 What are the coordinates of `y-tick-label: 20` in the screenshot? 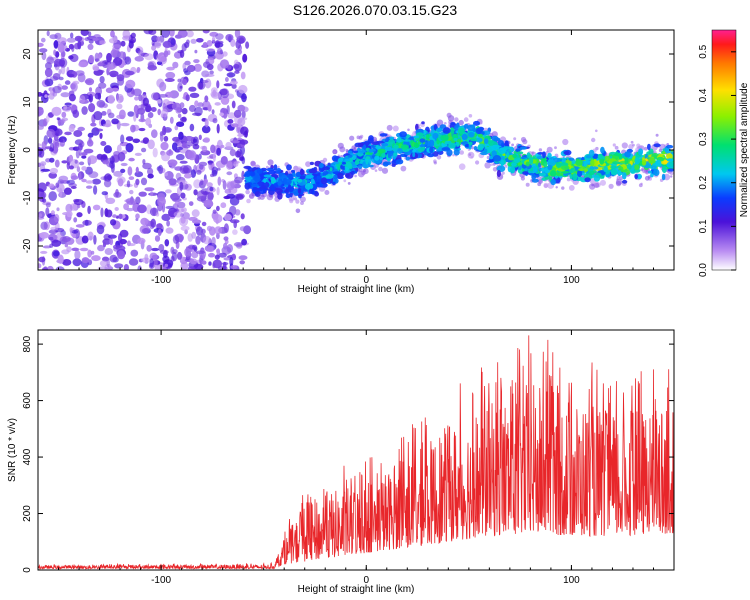 It's located at (27, 54).